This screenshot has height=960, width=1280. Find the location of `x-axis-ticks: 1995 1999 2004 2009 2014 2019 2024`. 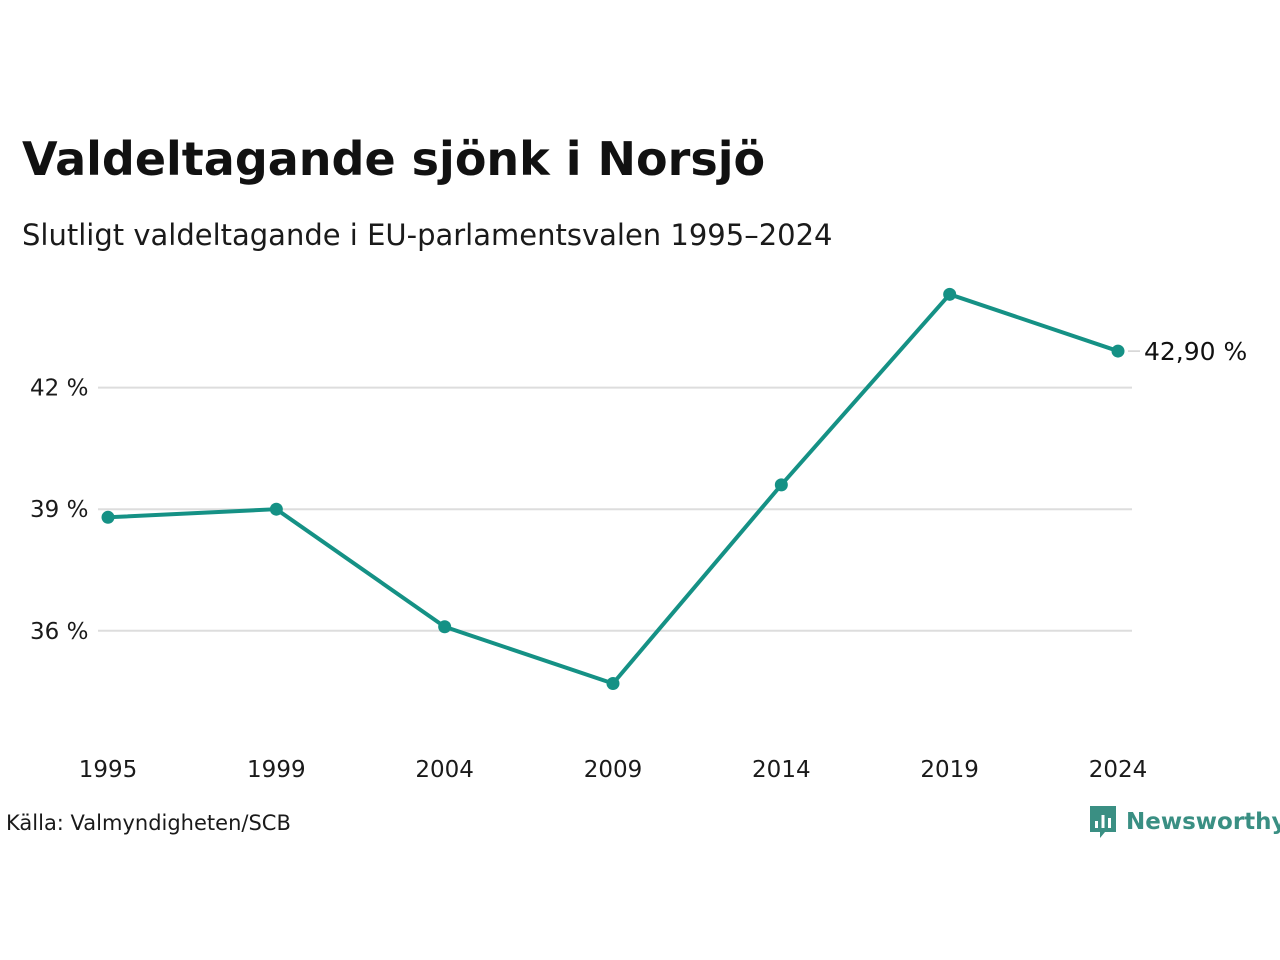

x-axis-ticks: 1995 1999 2004 2009 2014 2019 2024 is located at coordinates (613, 770).